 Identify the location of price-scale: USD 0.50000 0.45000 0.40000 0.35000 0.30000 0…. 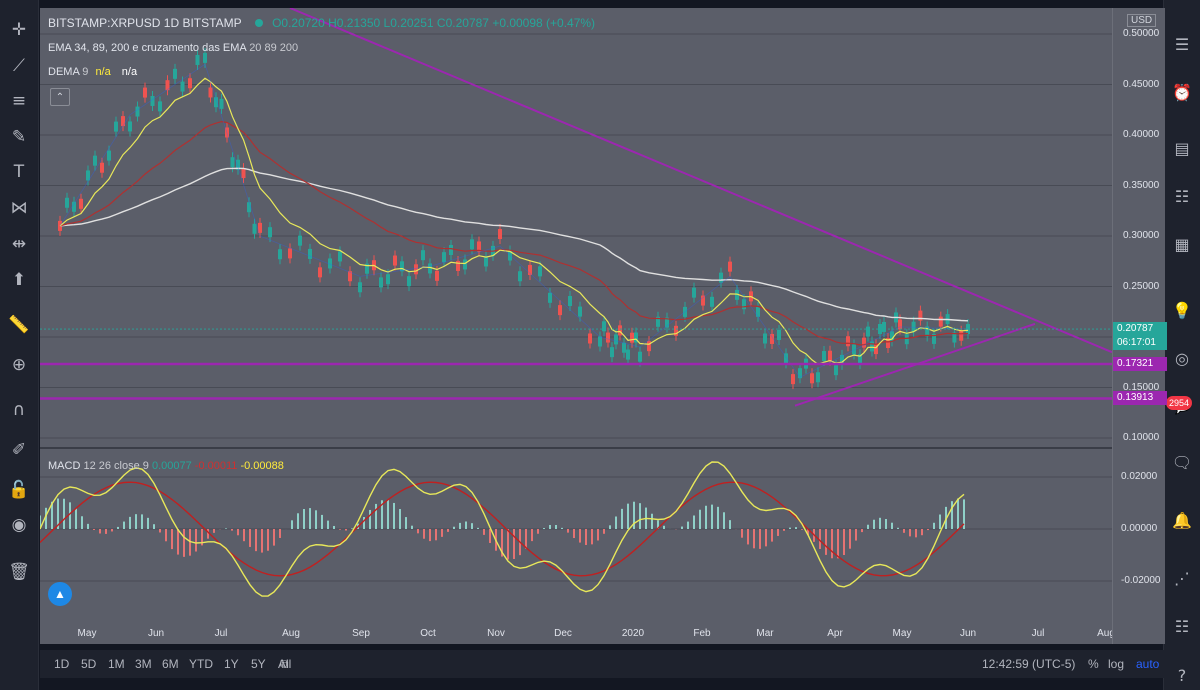
(1139, 326).